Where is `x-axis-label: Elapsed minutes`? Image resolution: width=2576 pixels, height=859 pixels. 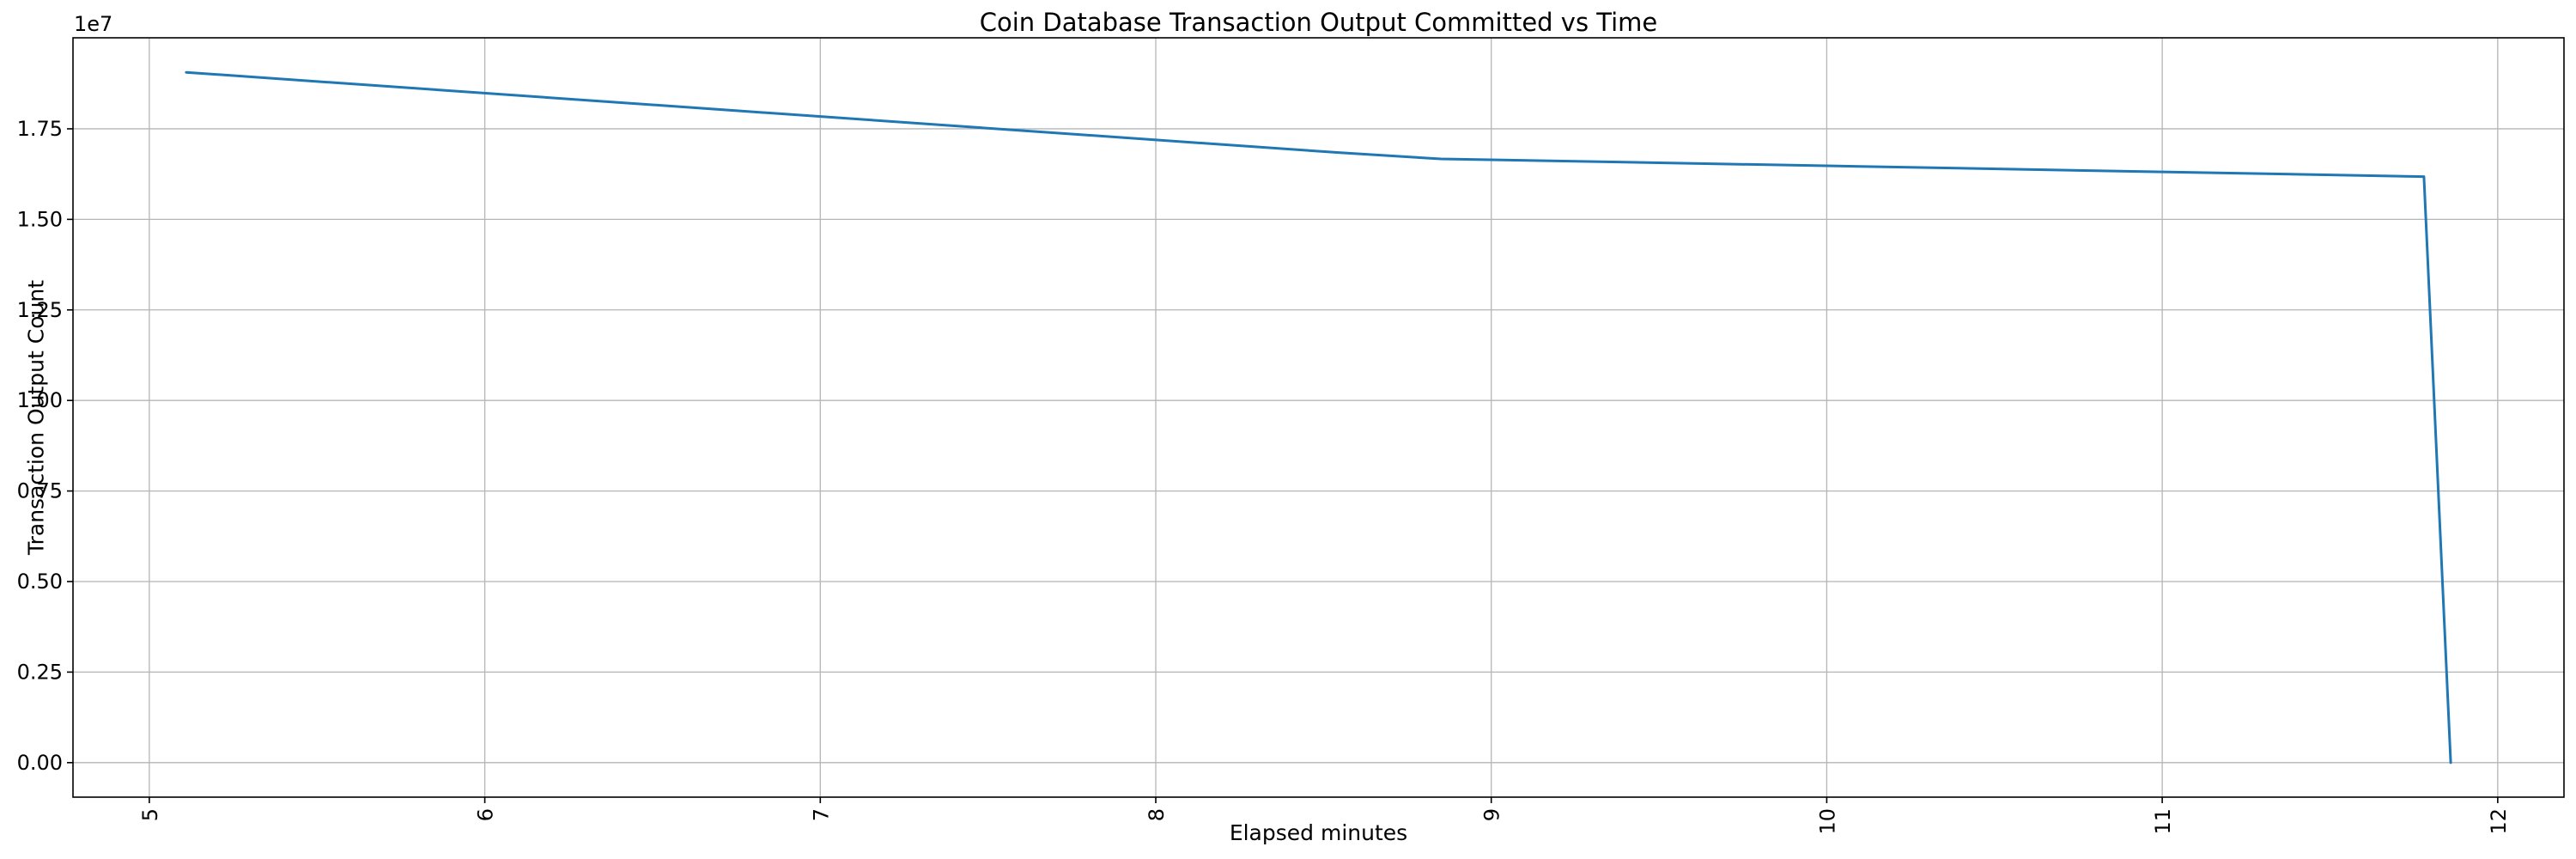
x-axis-label: Elapsed minutes is located at coordinates (1319, 832).